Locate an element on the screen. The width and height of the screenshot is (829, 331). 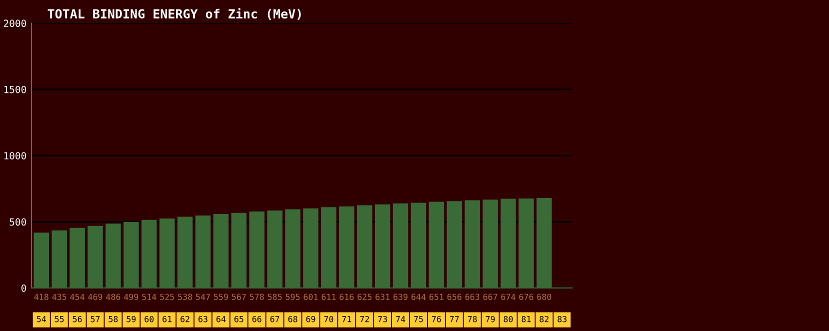
y-tick-label: 500 is located at coordinates (18, 222).